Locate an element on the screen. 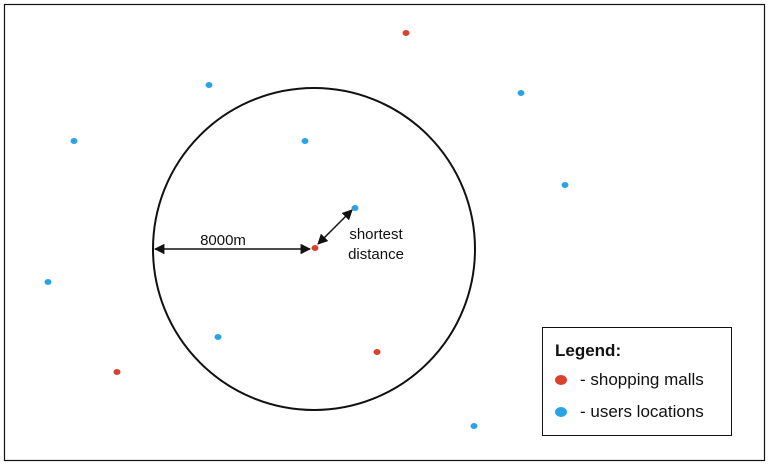 The height and width of the screenshot is (467, 769). shopping-mall-point-center is located at coordinates (315, 248).